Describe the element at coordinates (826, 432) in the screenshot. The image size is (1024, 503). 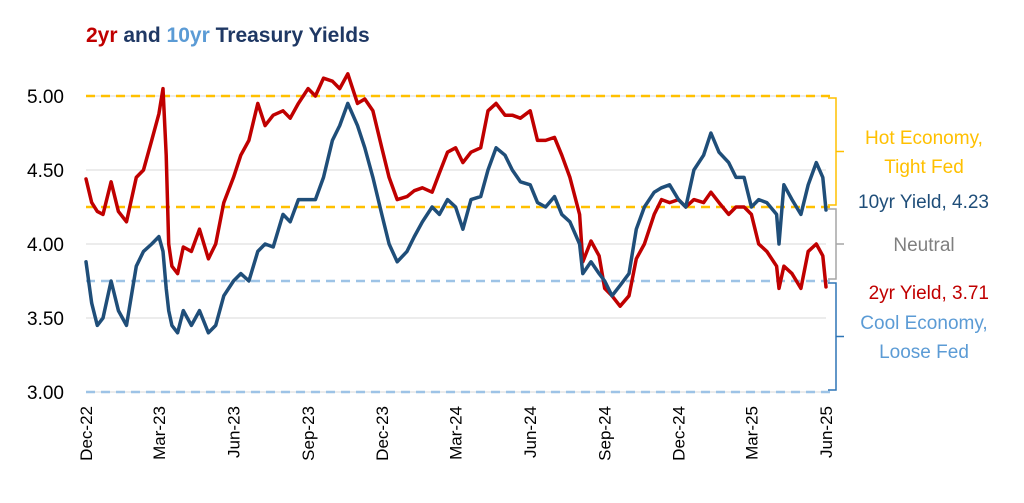
I see `x-tick-label: Jun-25` at that location.